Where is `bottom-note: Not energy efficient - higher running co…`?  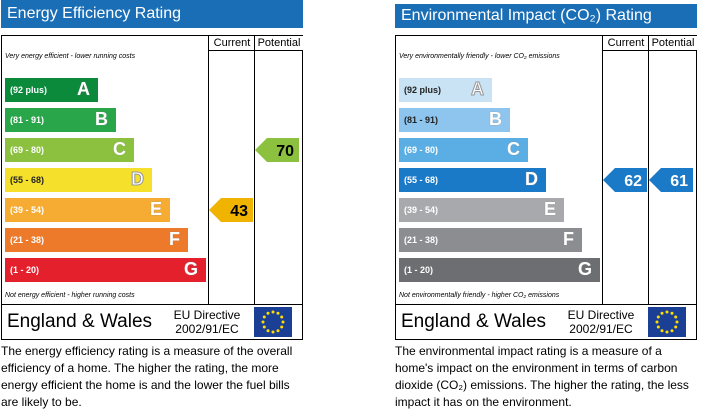
bottom-note: Not energy efficient - higher running co… is located at coordinates (70, 295).